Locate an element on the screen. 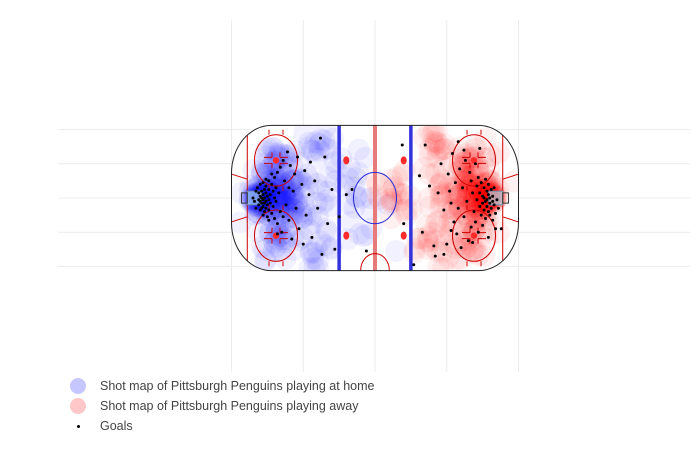  legend-item-goals: Goals is located at coordinates (222, 426).